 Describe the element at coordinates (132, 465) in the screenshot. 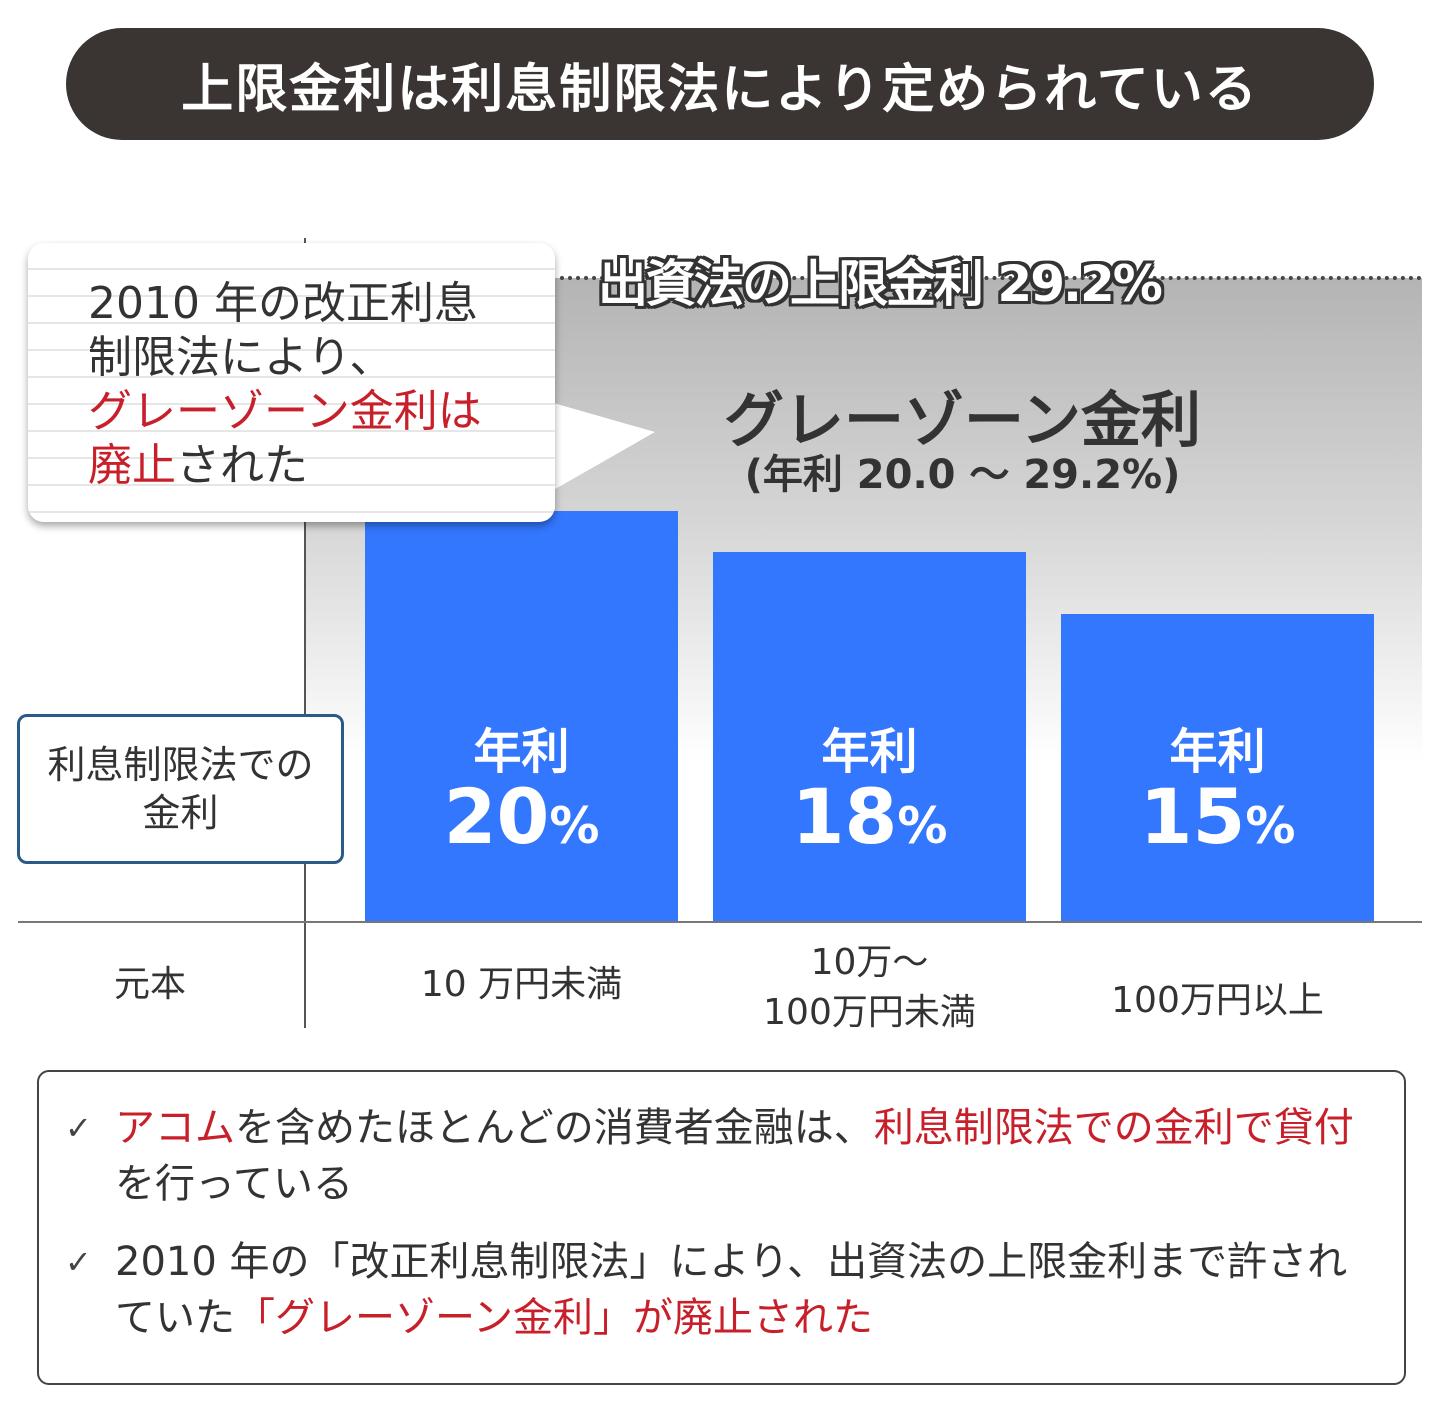

I see `callout-highlight: 廃止` at that location.